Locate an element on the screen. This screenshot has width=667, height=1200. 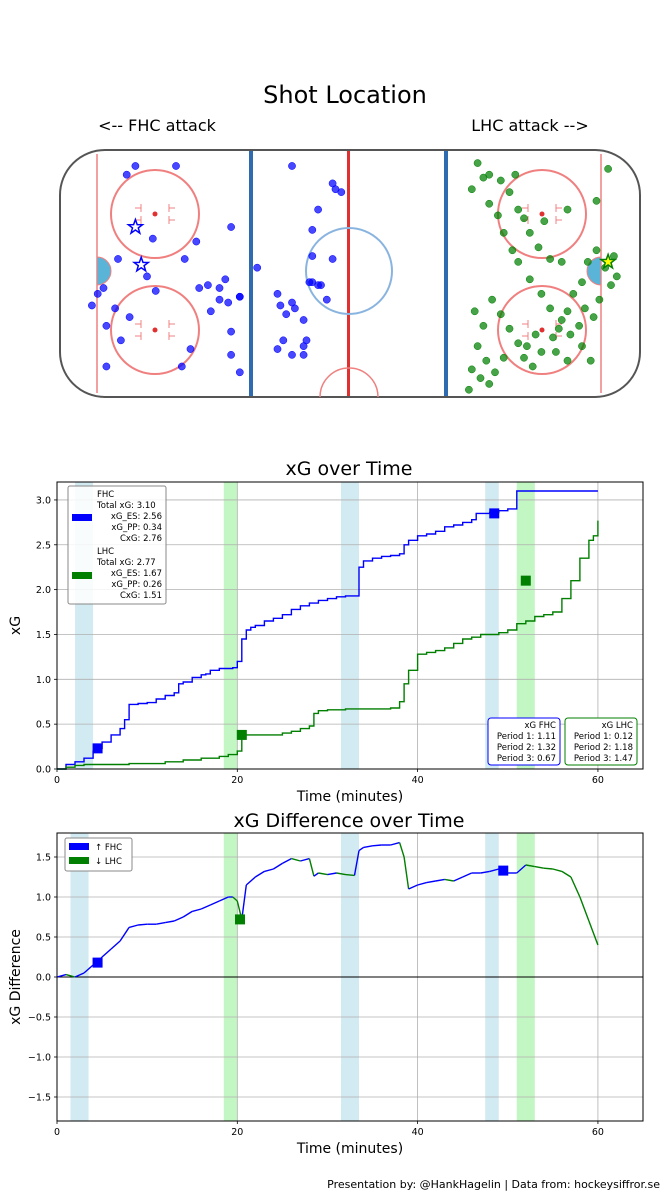
lhc-goal-marker is located at coordinates (525, 580).